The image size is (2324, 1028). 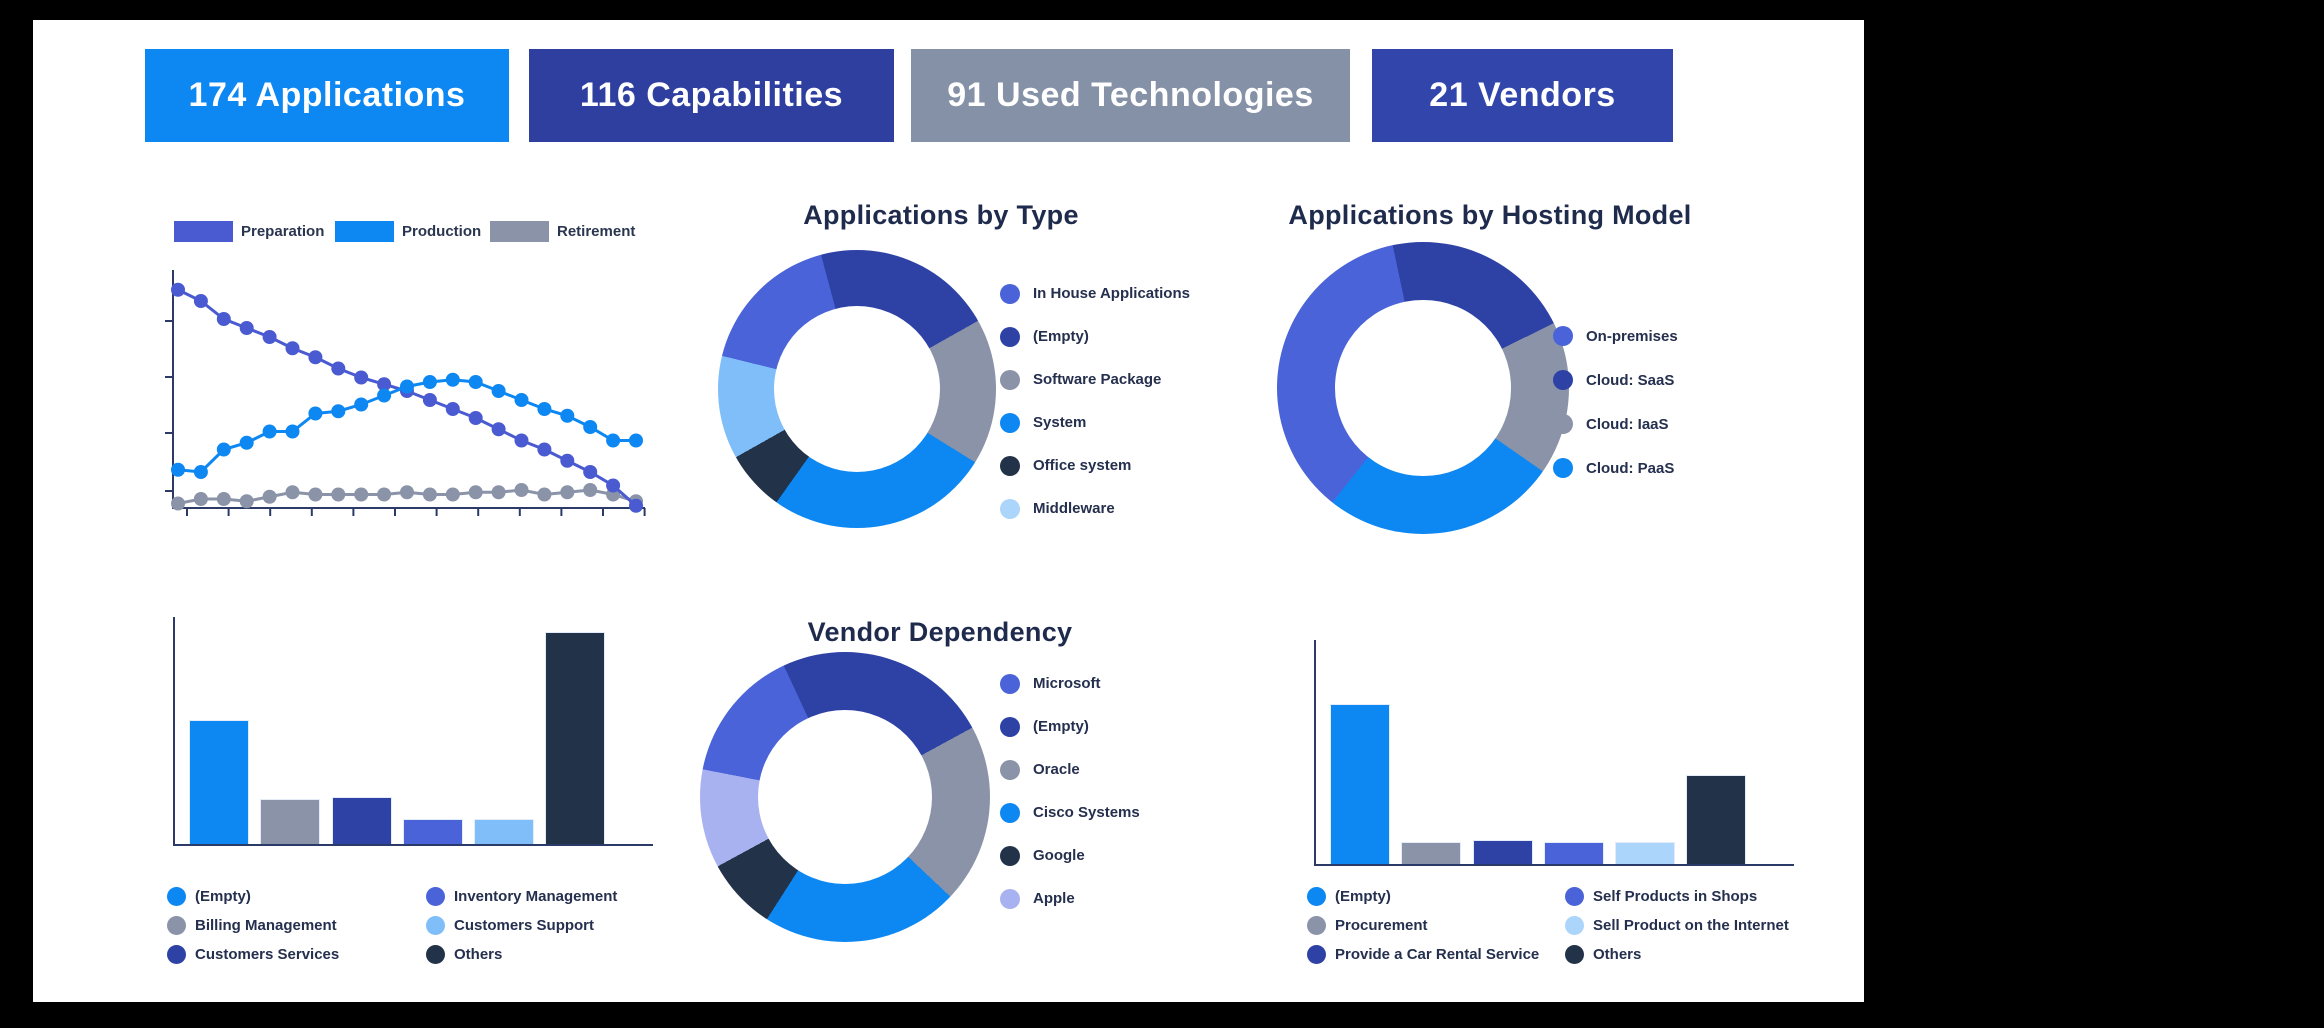 I want to click on legend-item: Cloud: PaaS, so click(x=1615, y=468).